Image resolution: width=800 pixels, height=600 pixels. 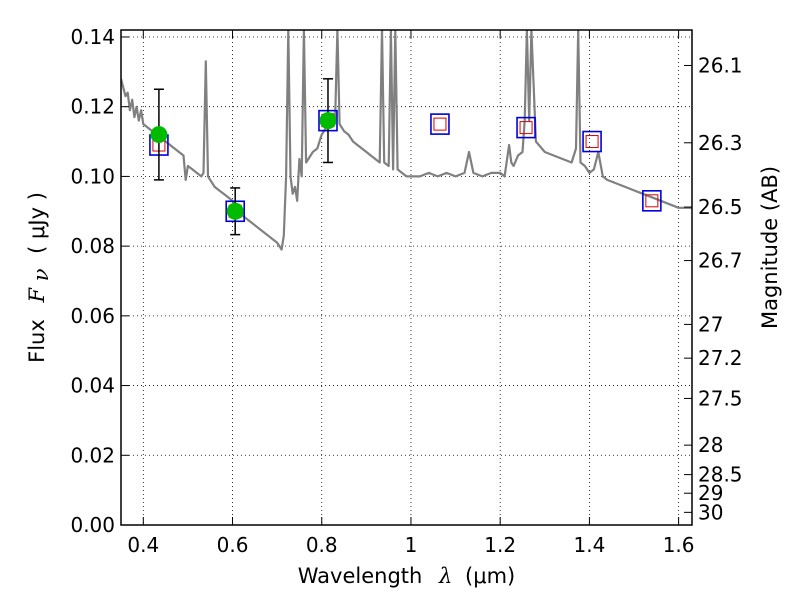 What do you see at coordinates (92, 37) in the screenshot?
I see `y-tick-label: 0.14` at bounding box center [92, 37].